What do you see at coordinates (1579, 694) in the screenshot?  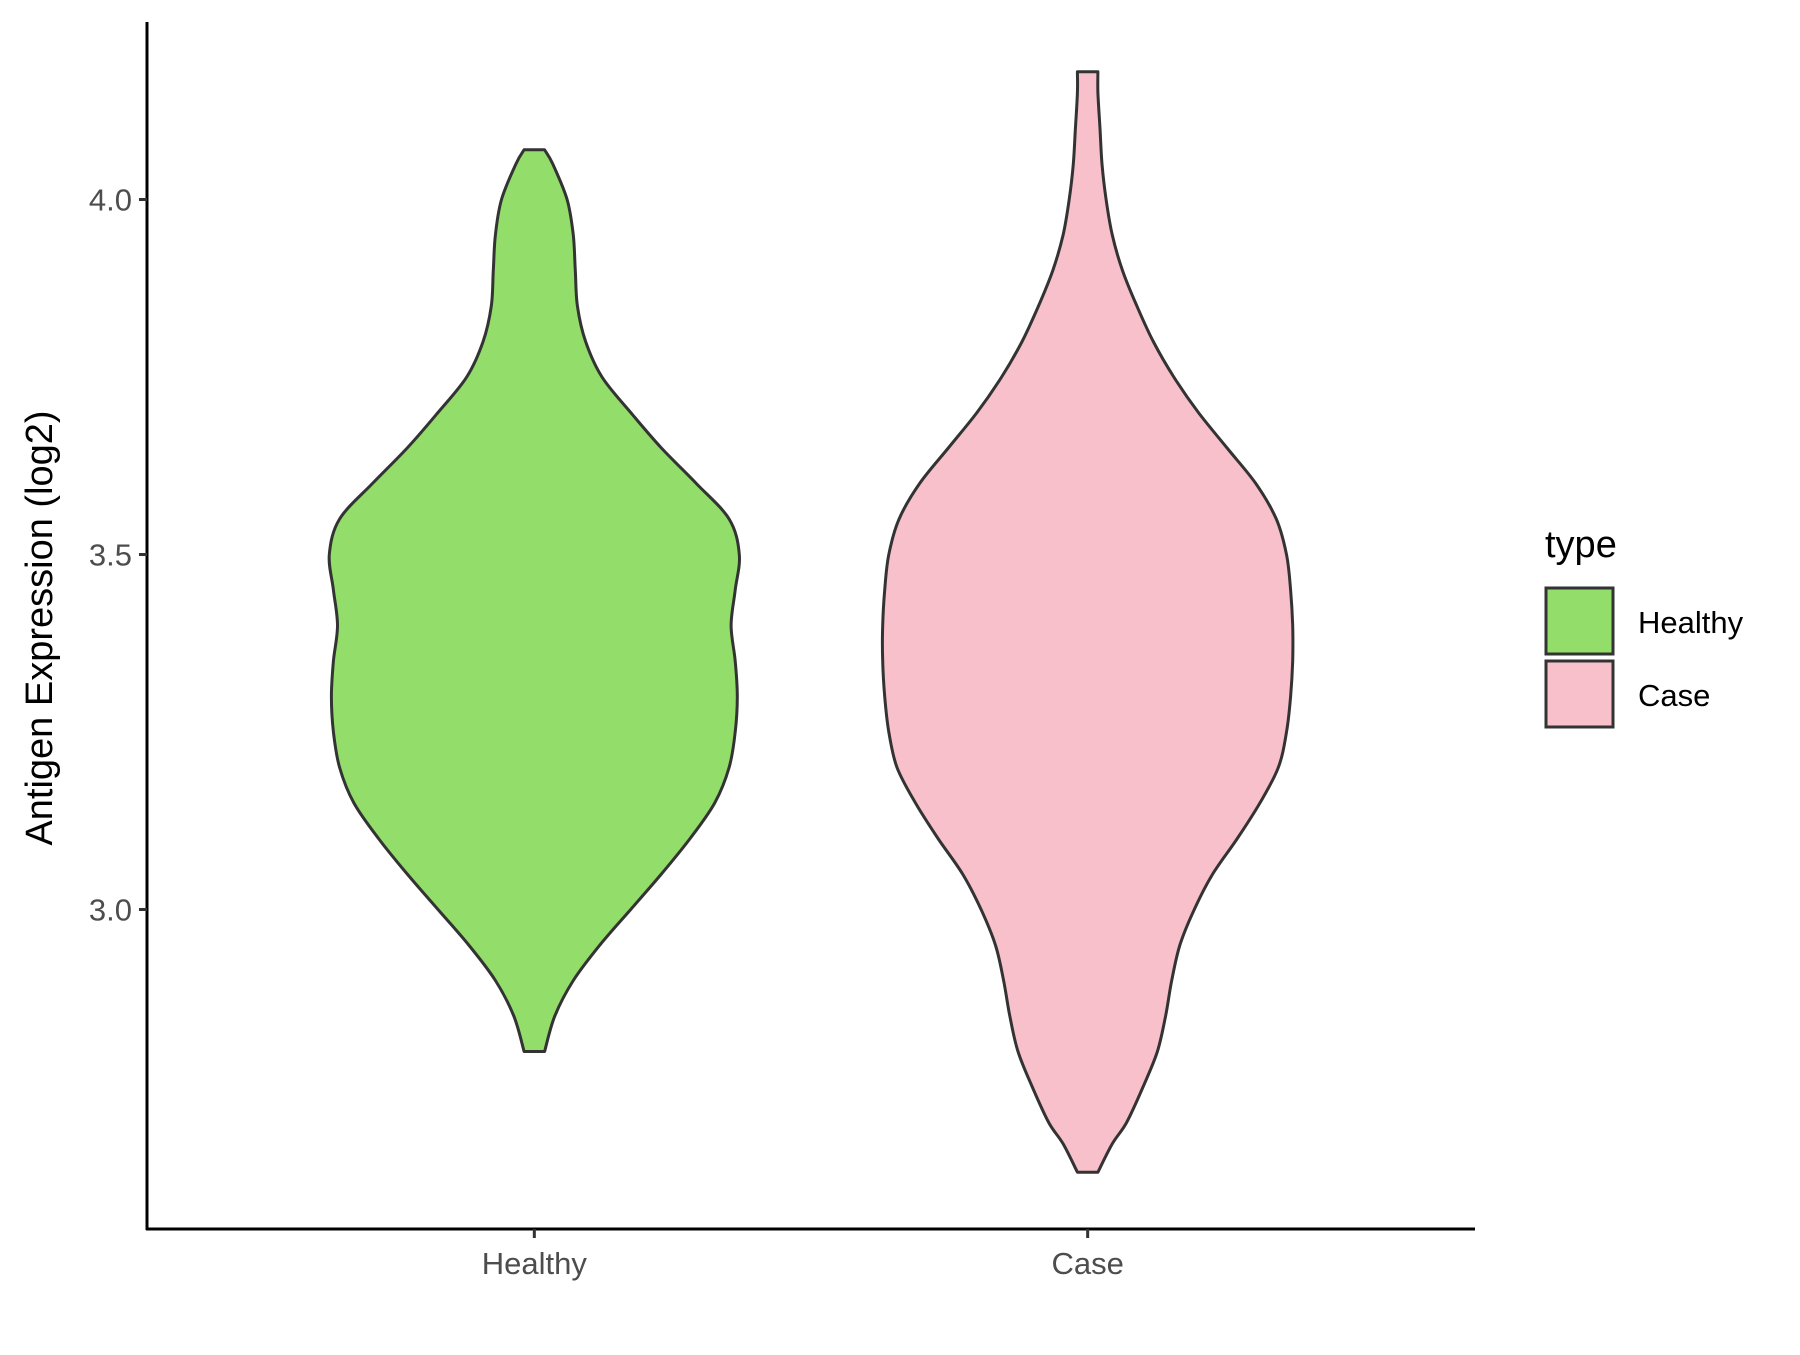 I see `legend-key-case` at bounding box center [1579, 694].